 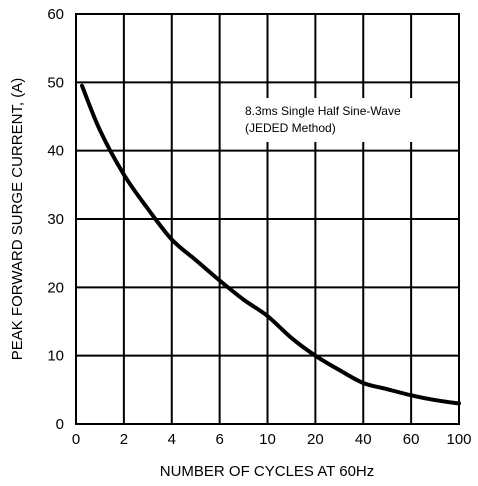 What do you see at coordinates (458, 439) in the screenshot?
I see `x-tick-label: 100` at bounding box center [458, 439].